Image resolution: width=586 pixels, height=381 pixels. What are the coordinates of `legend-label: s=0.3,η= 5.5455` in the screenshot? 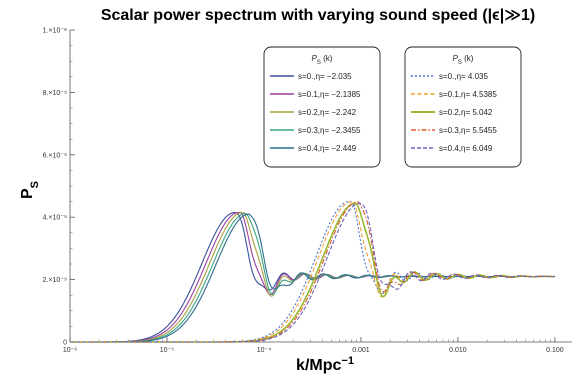 It's located at (468, 130).